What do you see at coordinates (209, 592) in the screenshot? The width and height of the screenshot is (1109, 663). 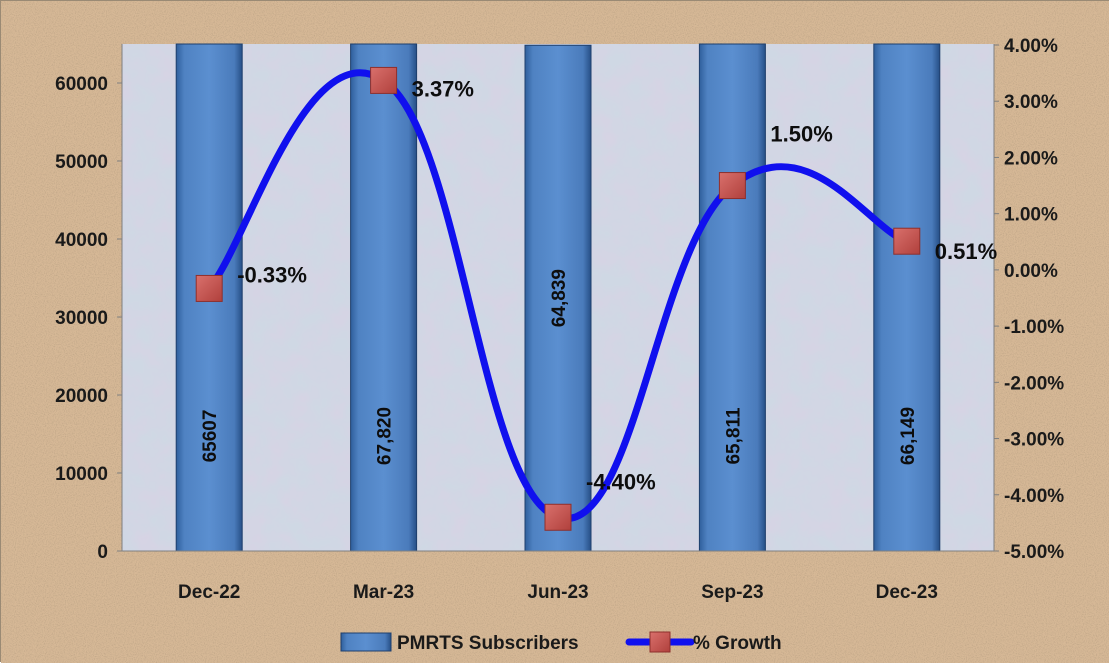 I see `x-axis-category-label: Dec-22` at bounding box center [209, 592].